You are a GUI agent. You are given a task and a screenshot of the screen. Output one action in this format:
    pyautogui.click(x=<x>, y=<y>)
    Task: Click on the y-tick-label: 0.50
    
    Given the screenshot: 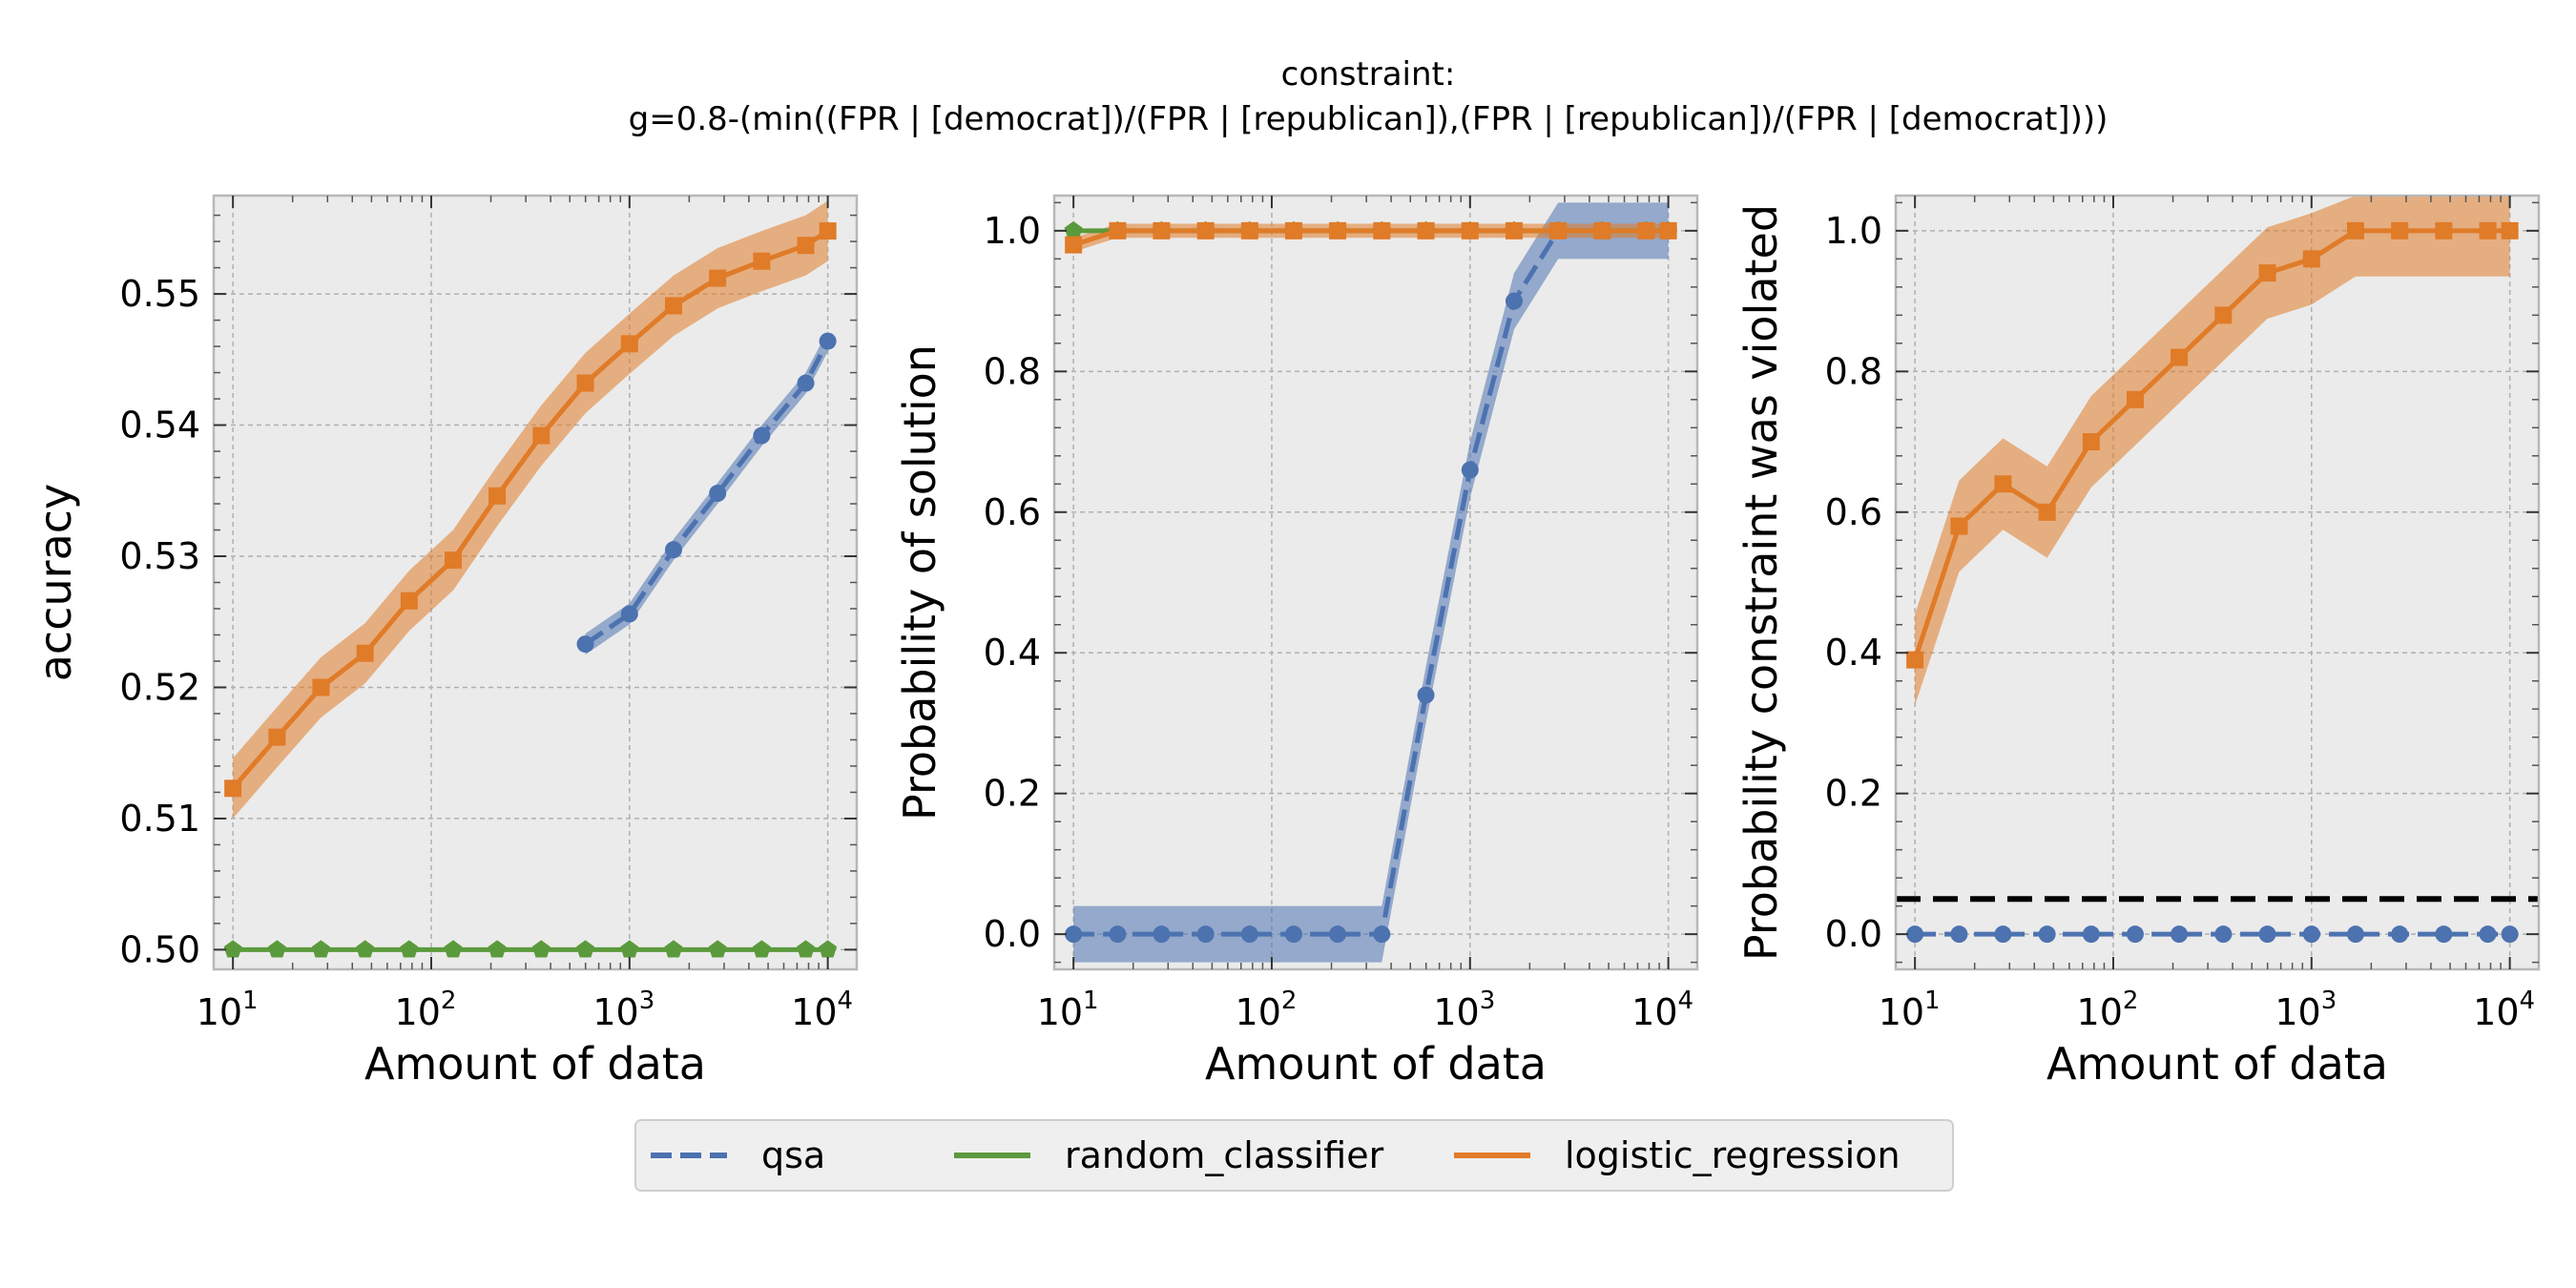 What is the action you would take?
    pyautogui.click(x=159, y=949)
    